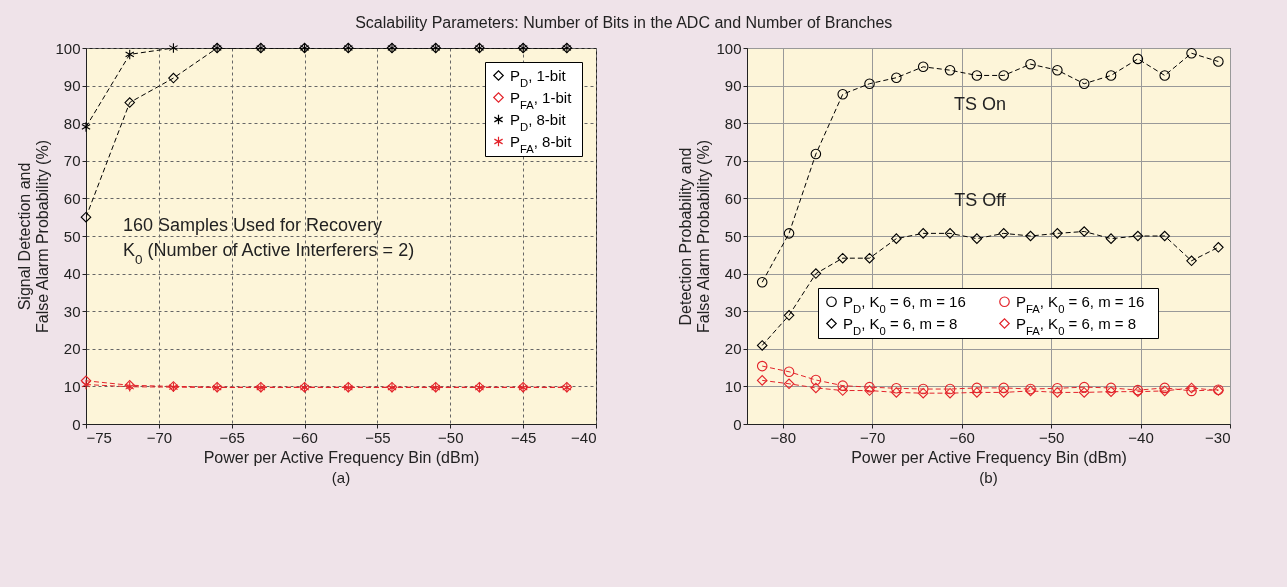  What do you see at coordinates (538, 121) in the screenshot?
I see `legend-label: P$_{D}$, 8-bit` at bounding box center [538, 121].